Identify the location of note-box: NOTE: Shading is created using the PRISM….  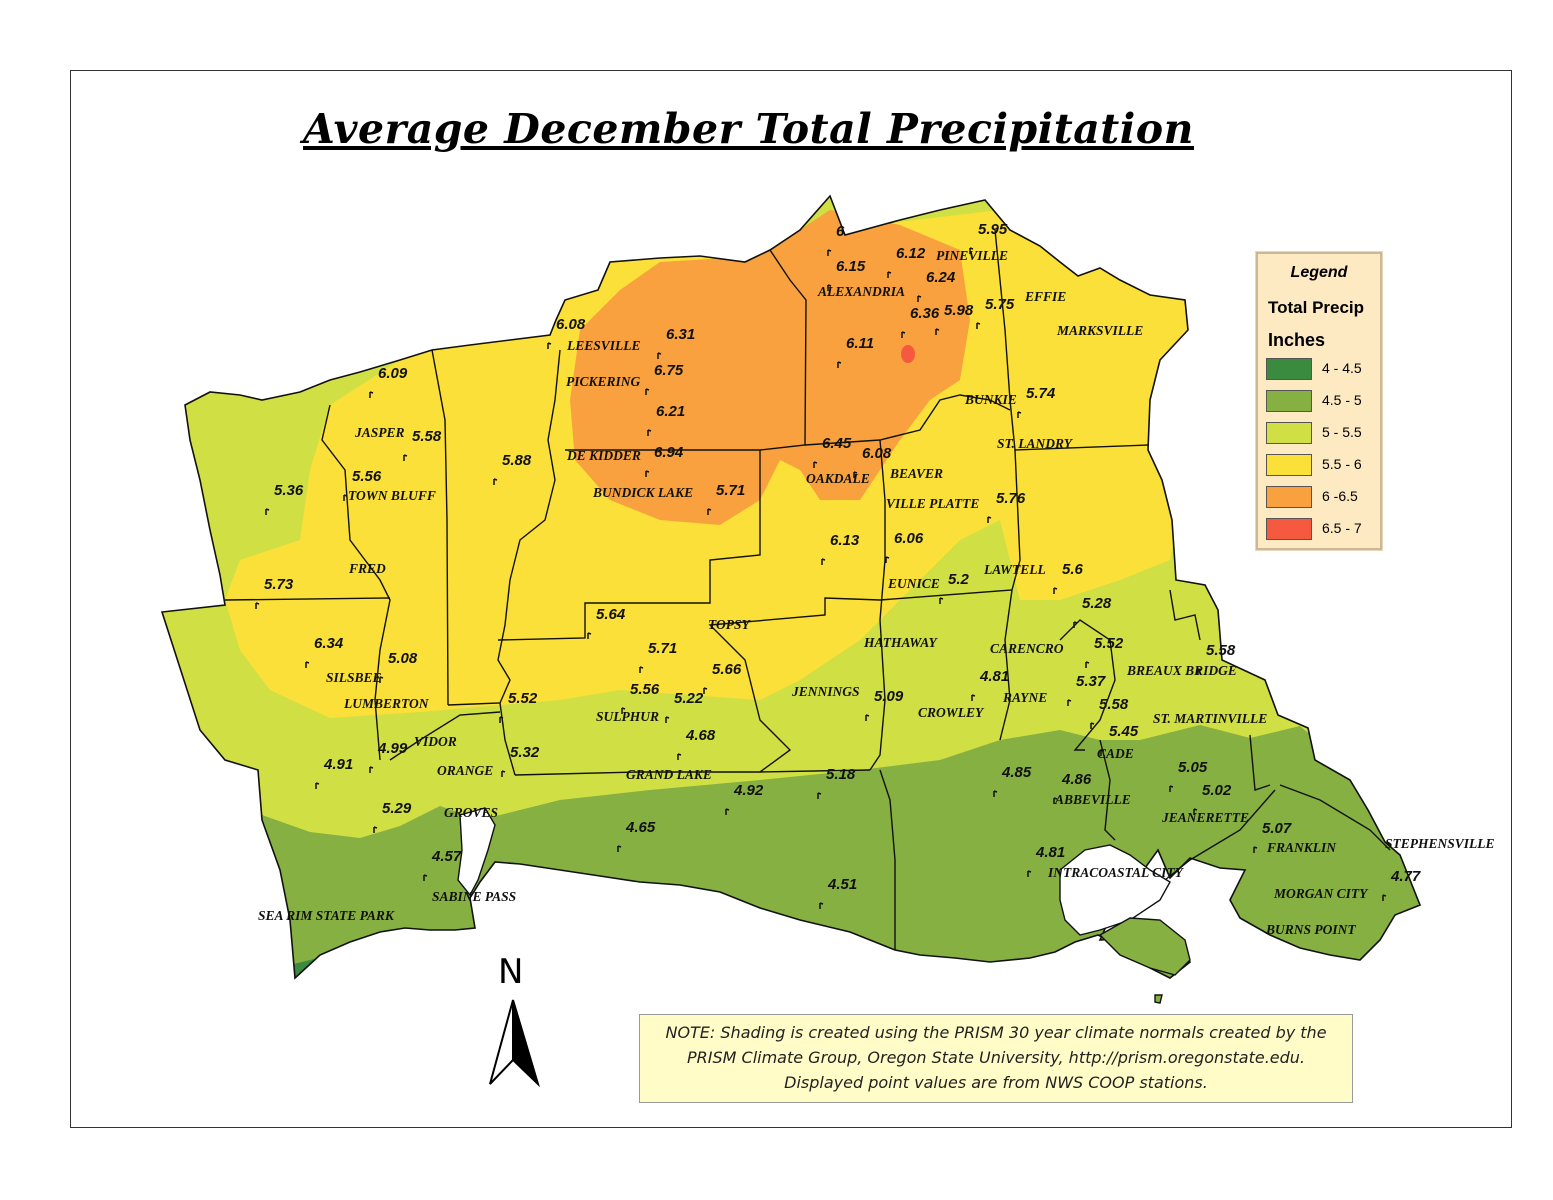
(996, 1058).